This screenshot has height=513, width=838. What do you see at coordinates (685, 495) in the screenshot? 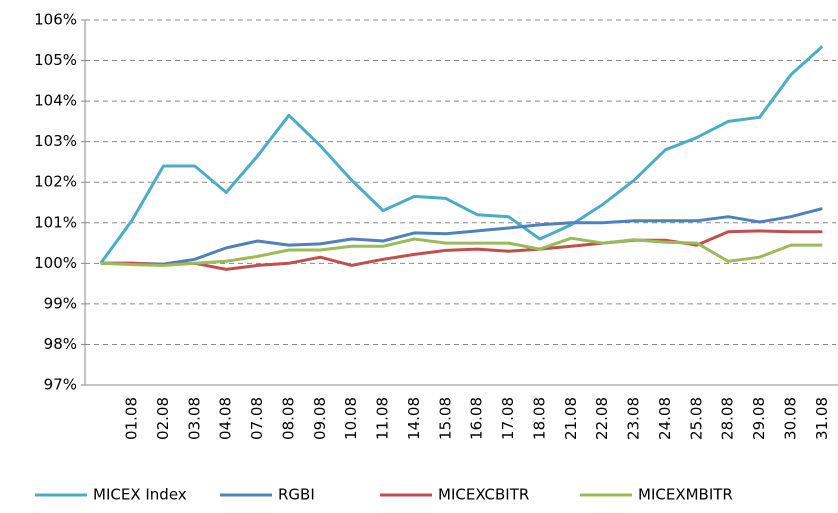
I see `legend-label: MICEXMBITR` at bounding box center [685, 495].